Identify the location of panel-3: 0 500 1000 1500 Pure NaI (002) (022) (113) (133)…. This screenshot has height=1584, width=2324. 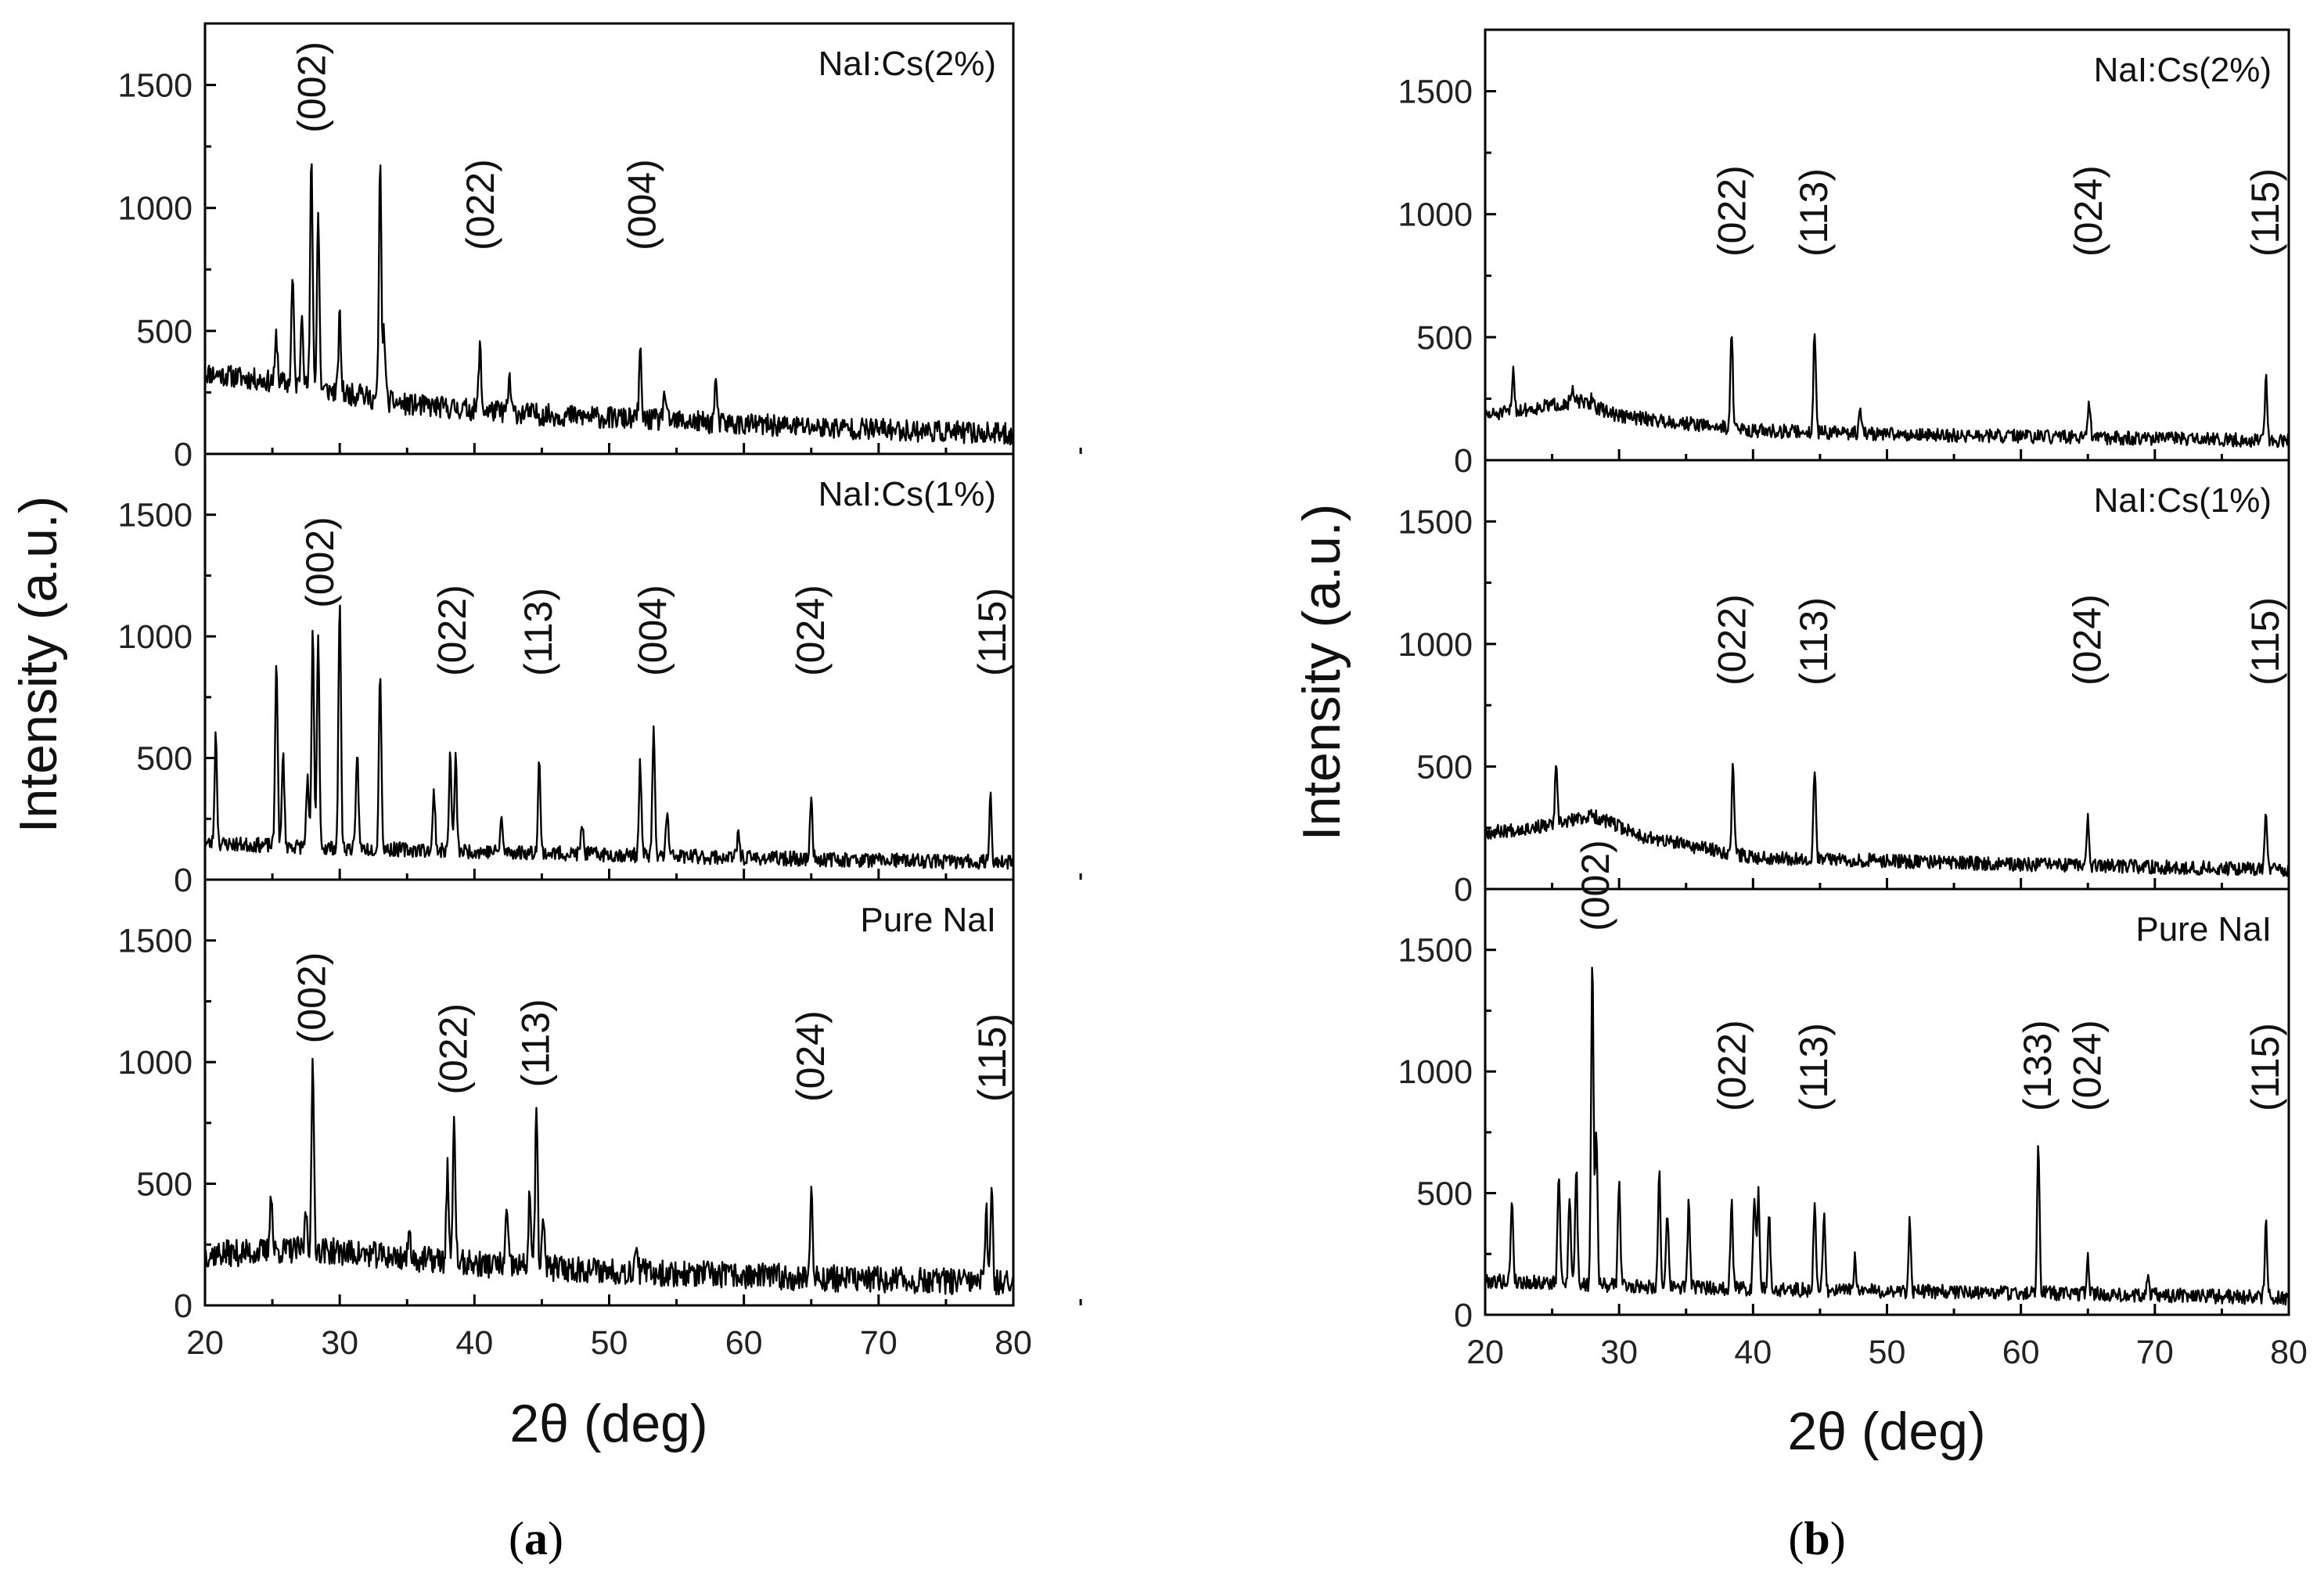
(1844, 1087).